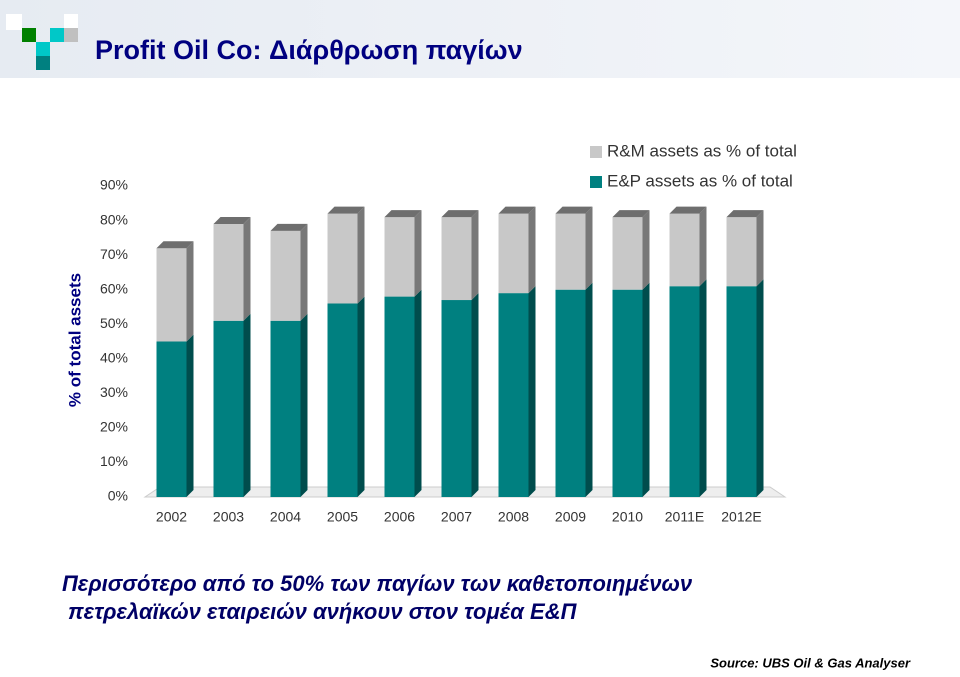  What do you see at coordinates (627, 517) in the screenshot?
I see `x-tick-label: 2010` at bounding box center [627, 517].